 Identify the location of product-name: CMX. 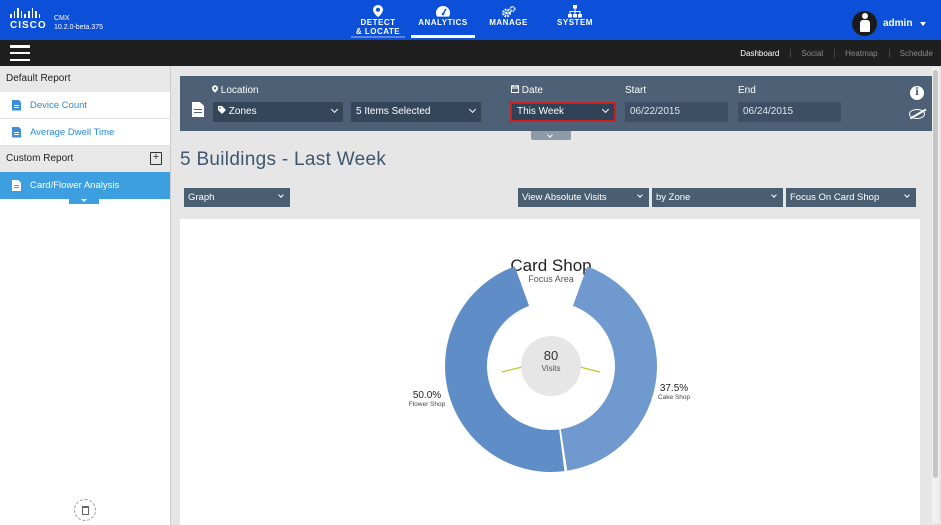
(62, 18).